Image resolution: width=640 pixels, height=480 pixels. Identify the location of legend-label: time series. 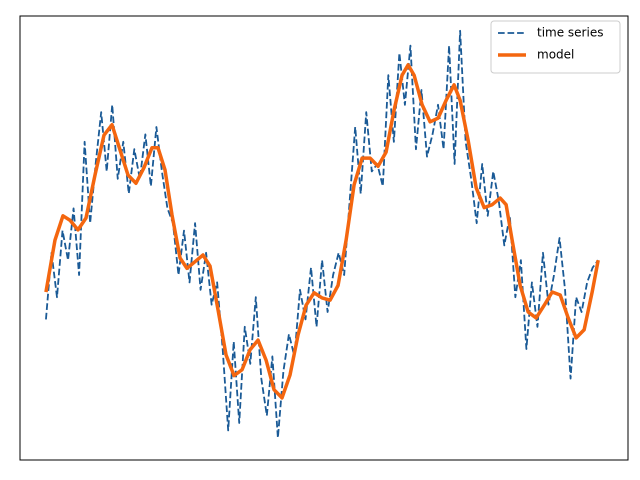
(570, 33).